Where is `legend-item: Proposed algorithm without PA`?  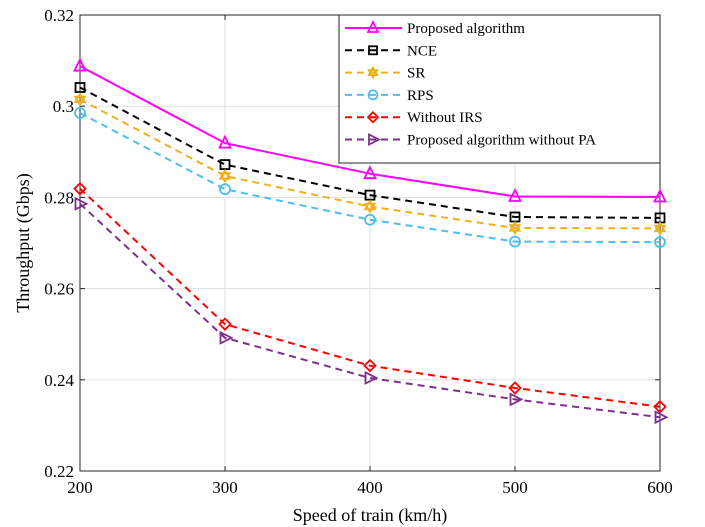 legend-item: Proposed algorithm without PA is located at coordinates (470, 141).